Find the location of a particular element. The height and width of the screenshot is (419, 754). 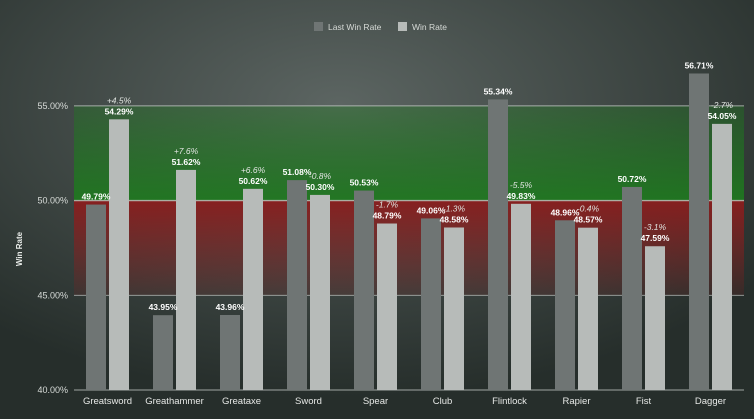

change-label: -1.3% is located at coordinates (454, 208).